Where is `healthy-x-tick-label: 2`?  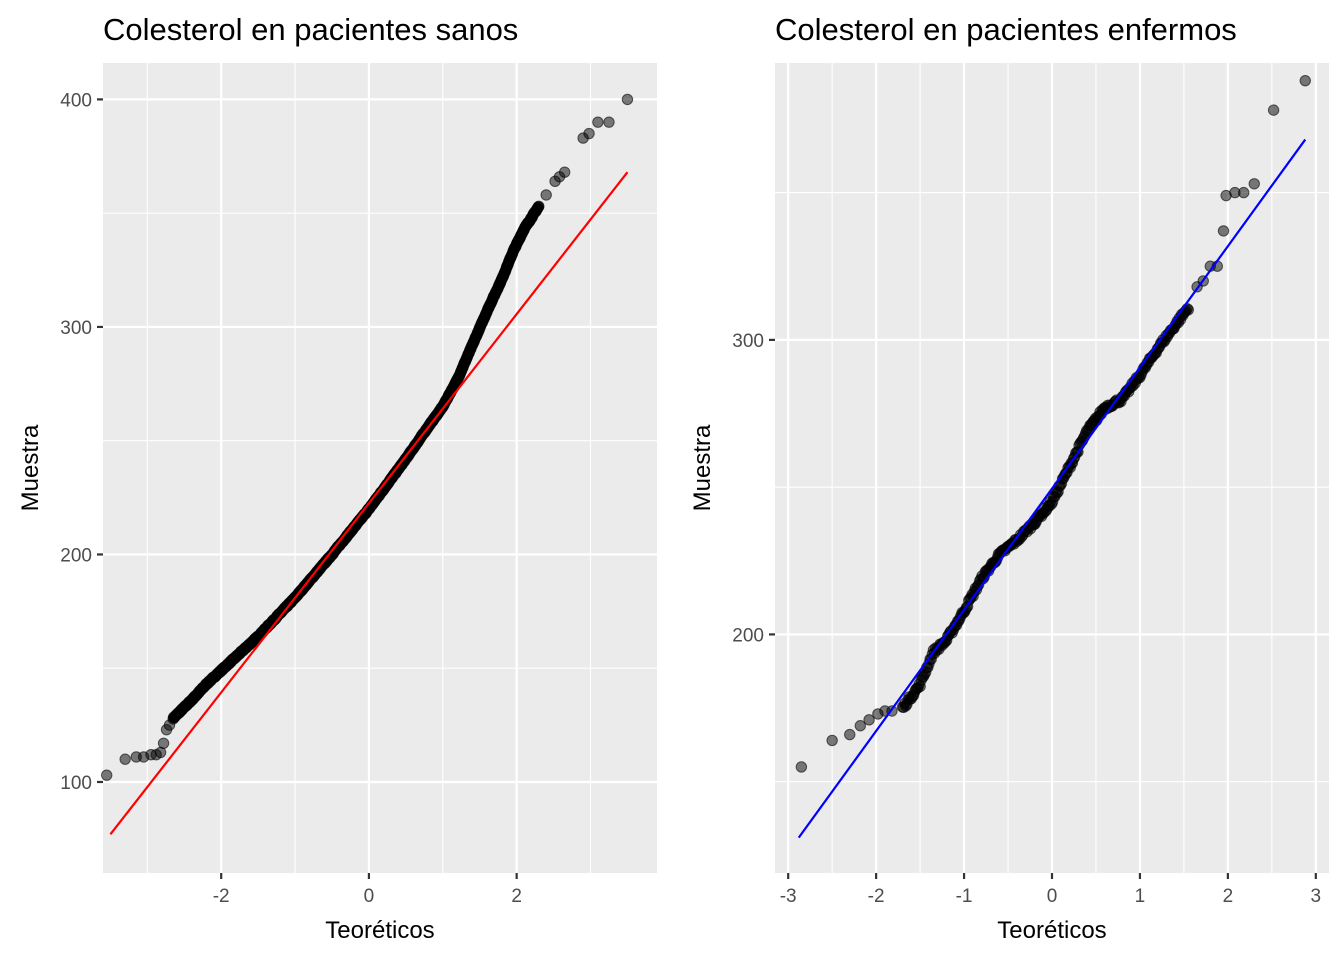 healthy-x-tick-label: 2 is located at coordinates (516, 896).